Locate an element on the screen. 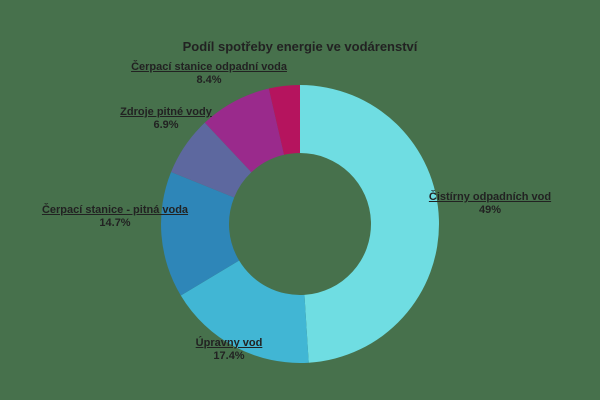 This screenshot has height=400, width=600. slice-label-name: Čistírny odpadních vod is located at coordinates (490, 197).